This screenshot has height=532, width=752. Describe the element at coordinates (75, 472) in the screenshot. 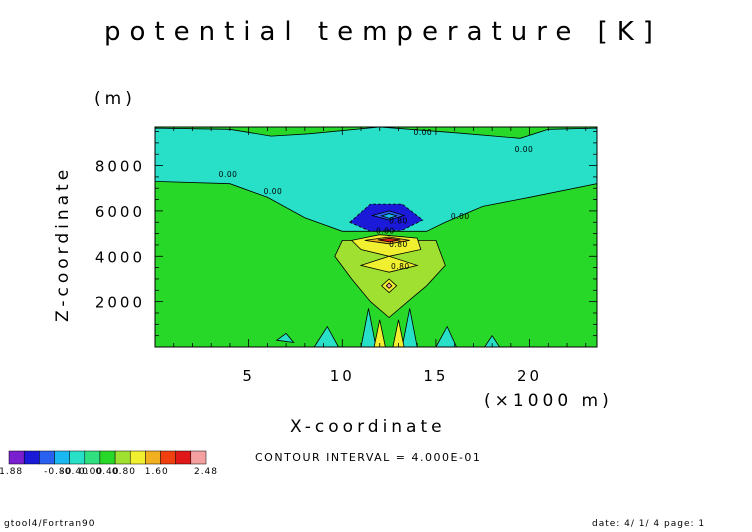

I see `colorbar-tick-label: -0.40` at that location.